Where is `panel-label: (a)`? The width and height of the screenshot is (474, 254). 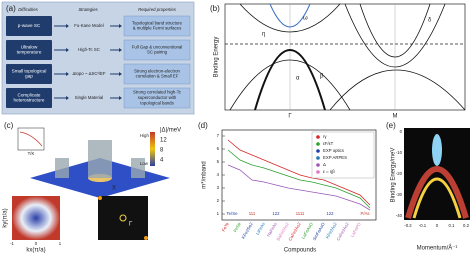
panel-label: (a) is located at coordinates (11, 8).